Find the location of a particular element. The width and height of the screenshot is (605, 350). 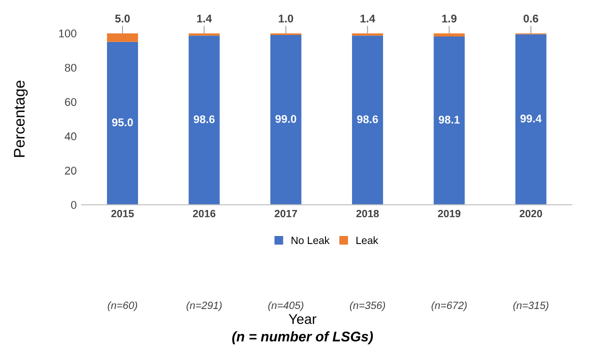

y-tick-label: 0 is located at coordinates (73, 205).